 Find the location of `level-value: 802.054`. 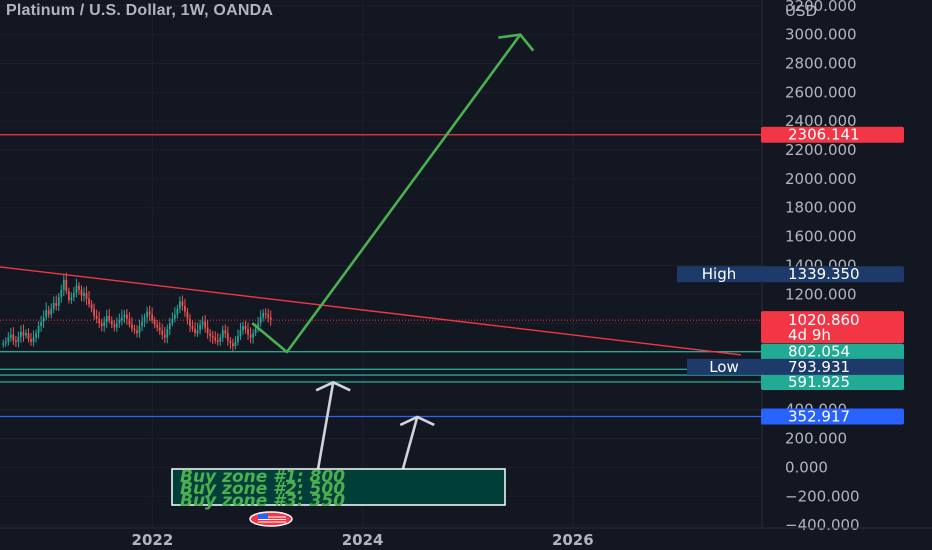

level-value: 802.054 is located at coordinates (819, 352).